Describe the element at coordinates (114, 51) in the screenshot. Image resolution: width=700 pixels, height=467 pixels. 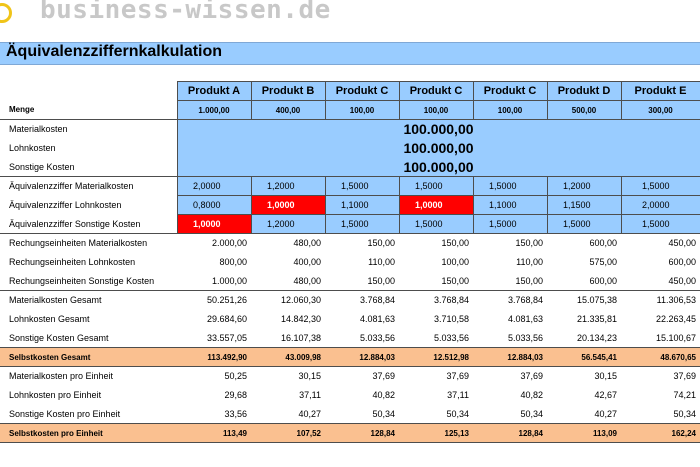
I see `sheet-title: Äquivalenzziffernkalkulation` at that location.